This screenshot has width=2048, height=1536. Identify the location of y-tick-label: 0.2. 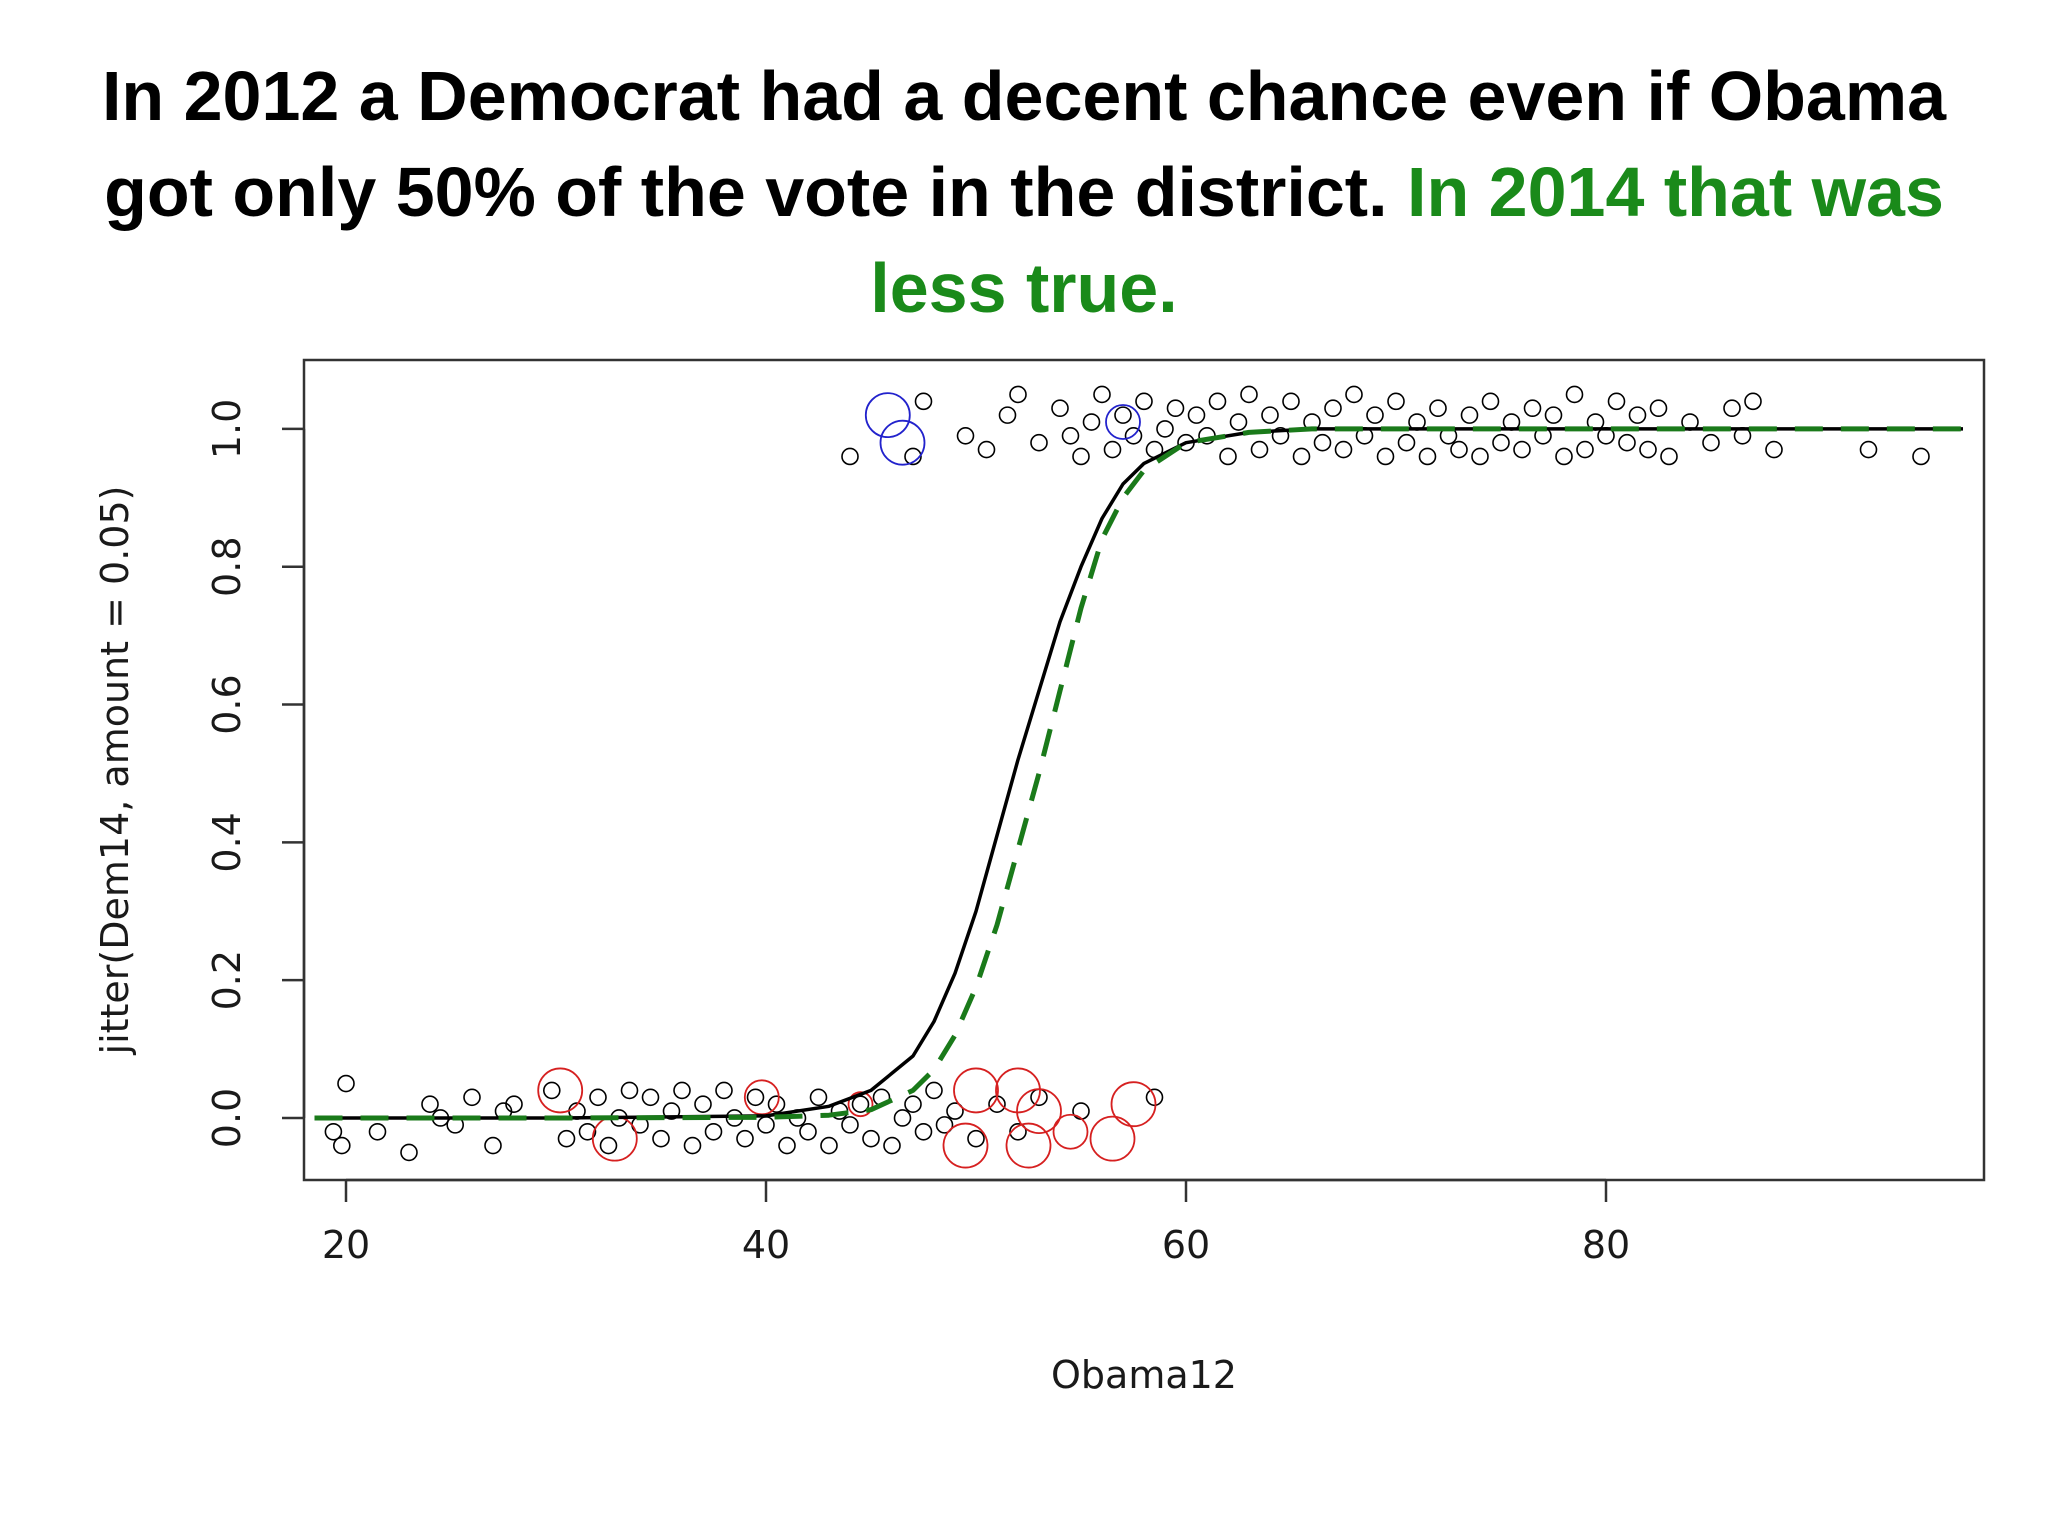
(227, 980).